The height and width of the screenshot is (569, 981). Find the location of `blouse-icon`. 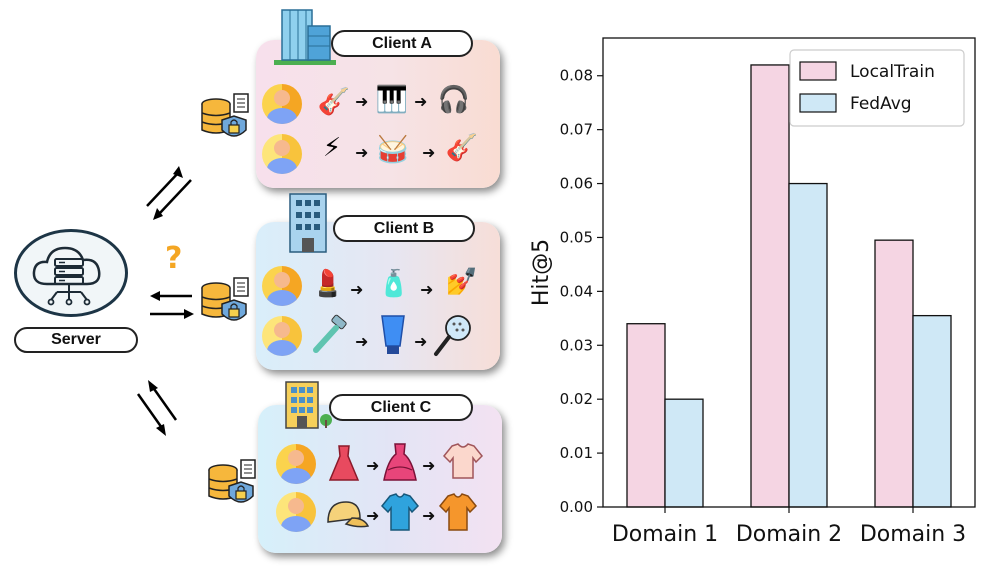

blouse-icon is located at coordinates (463, 461).